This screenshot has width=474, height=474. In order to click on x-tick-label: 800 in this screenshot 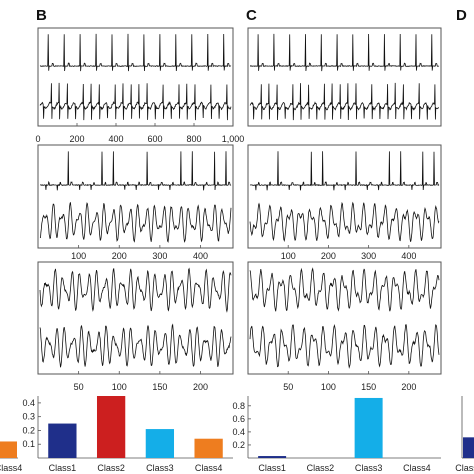, I will do `click(193, 139)`.